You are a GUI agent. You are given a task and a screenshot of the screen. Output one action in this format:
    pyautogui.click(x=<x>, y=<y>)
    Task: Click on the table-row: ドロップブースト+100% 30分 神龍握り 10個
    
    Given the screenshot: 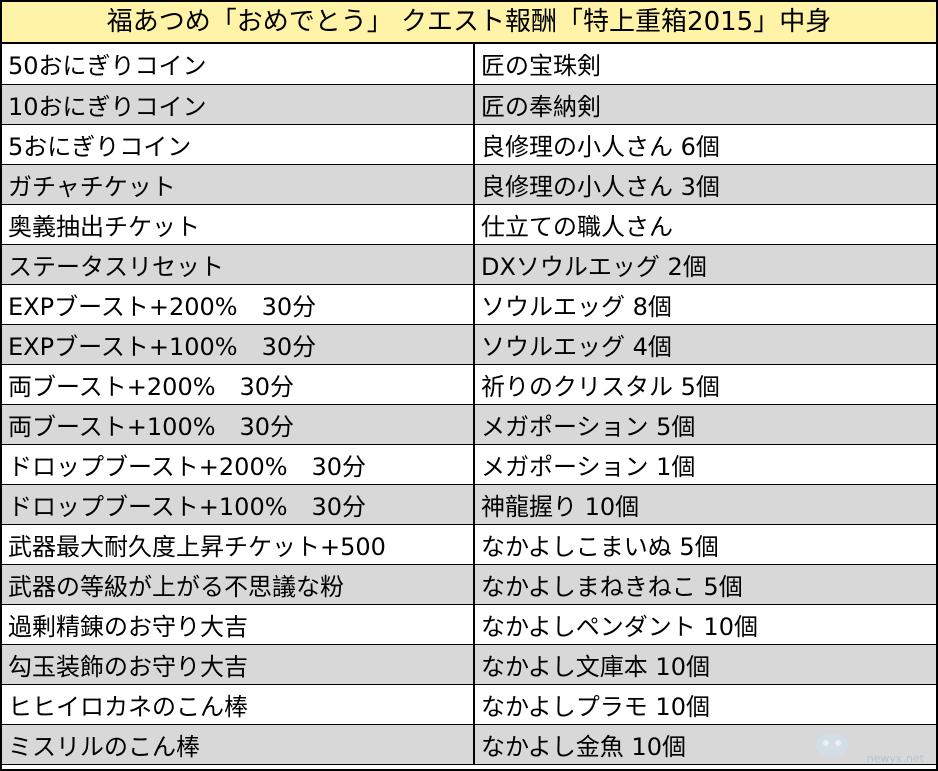 What is the action you would take?
    pyautogui.click(x=469, y=504)
    